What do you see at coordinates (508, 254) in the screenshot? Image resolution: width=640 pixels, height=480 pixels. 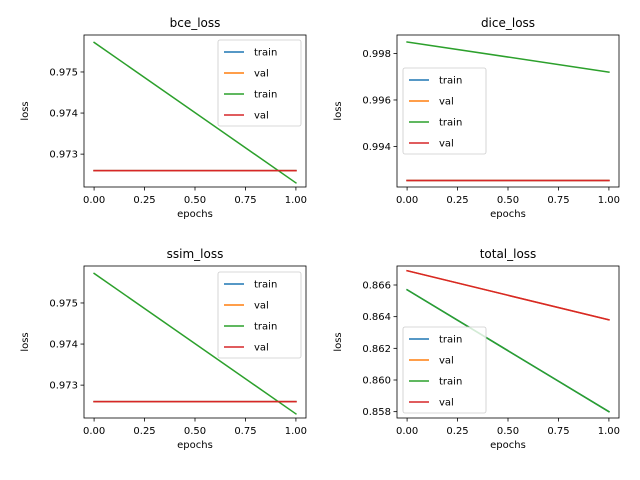 I see `chart-title: total_loss` at bounding box center [508, 254].